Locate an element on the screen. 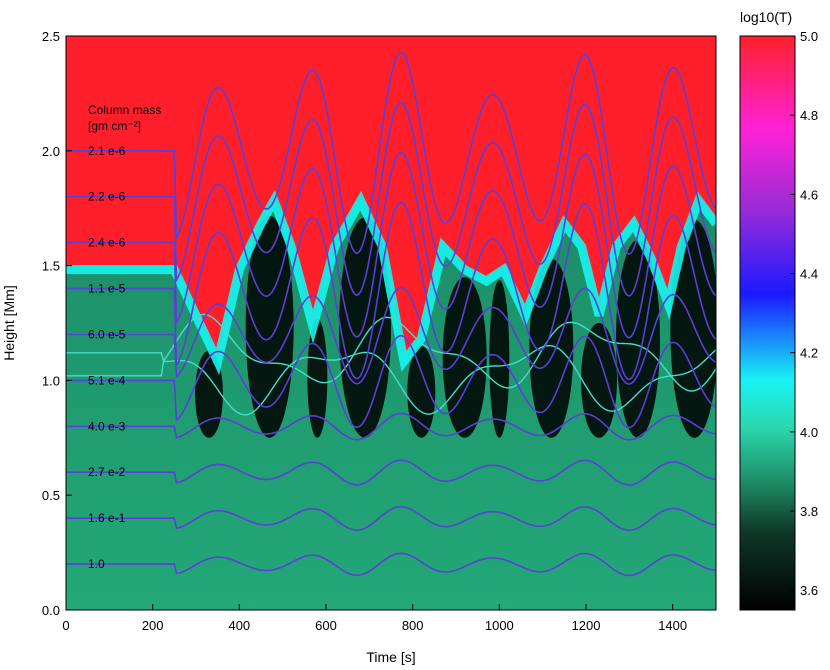  colorbar-tick-label: 4.4 is located at coordinates (809, 274).